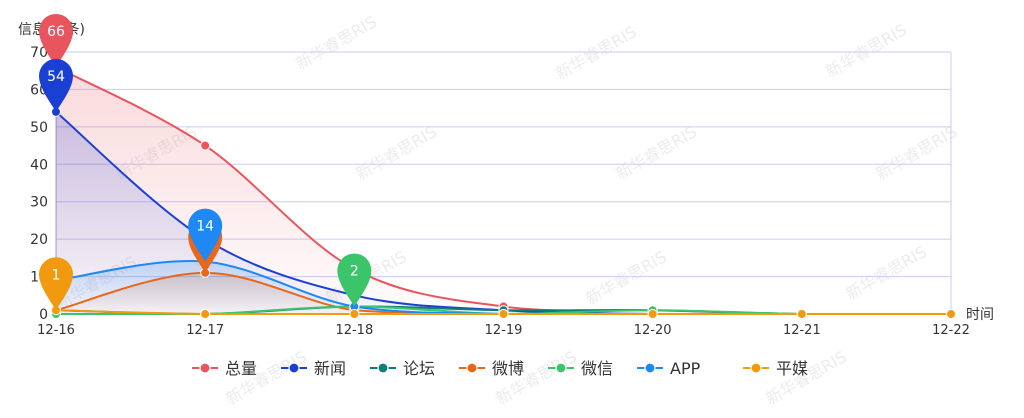  What do you see at coordinates (419, 368) in the screenshot?
I see `legend-label: 论坛` at bounding box center [419, 368].